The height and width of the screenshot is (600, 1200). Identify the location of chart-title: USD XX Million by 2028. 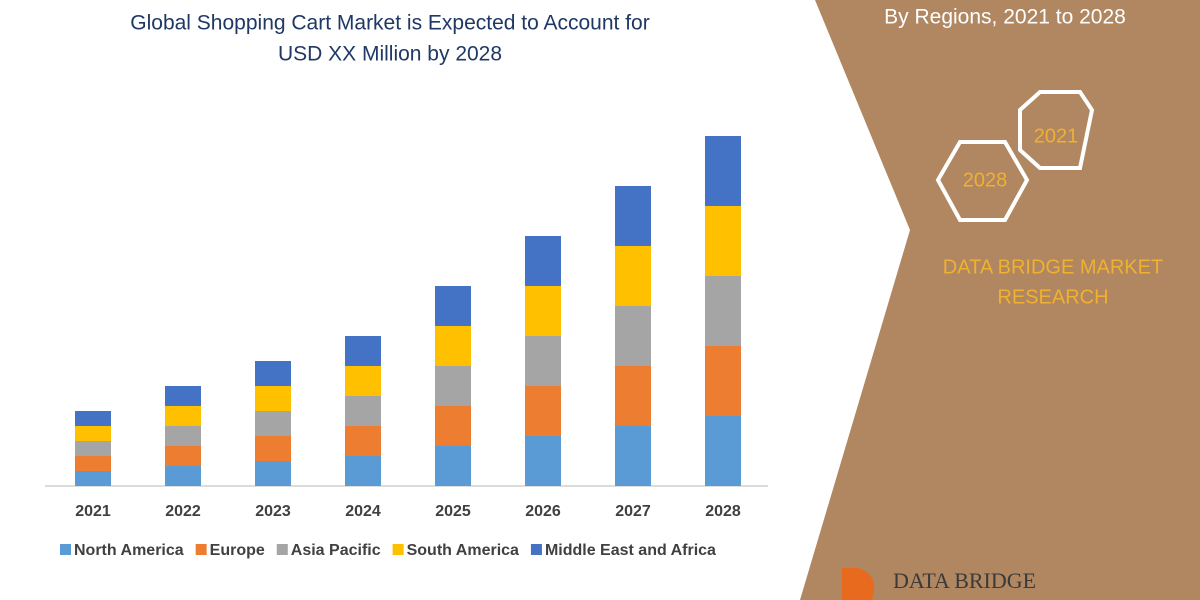
(390, 54).